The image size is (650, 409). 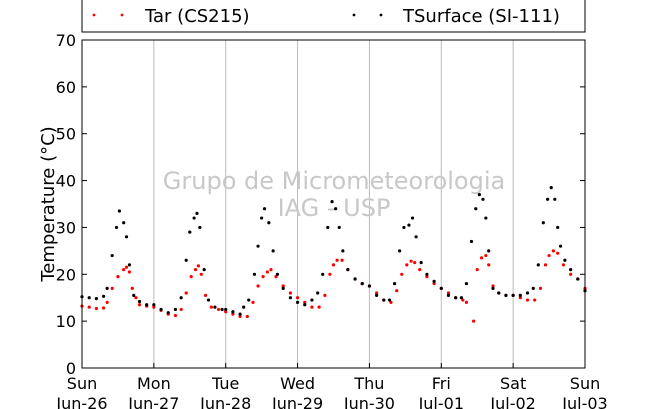 I want to click on y-tick-label: 70, so click(x=66, y=40).